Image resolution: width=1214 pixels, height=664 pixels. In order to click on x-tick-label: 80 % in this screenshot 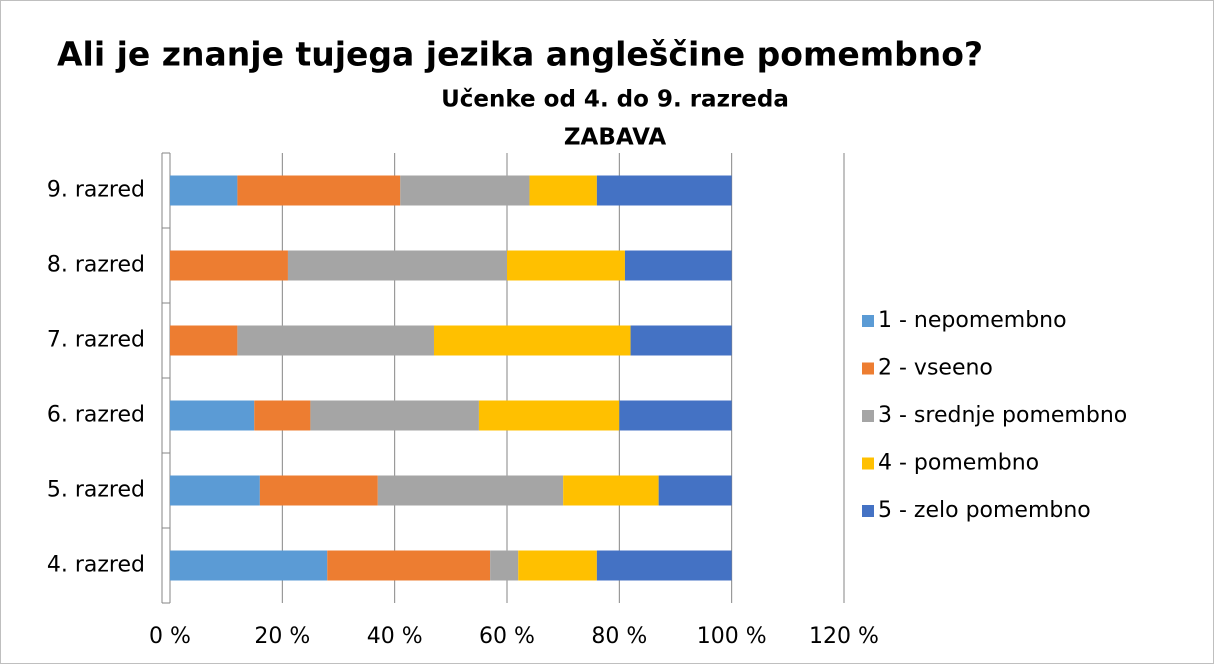, I will do `click(619, 636)`.